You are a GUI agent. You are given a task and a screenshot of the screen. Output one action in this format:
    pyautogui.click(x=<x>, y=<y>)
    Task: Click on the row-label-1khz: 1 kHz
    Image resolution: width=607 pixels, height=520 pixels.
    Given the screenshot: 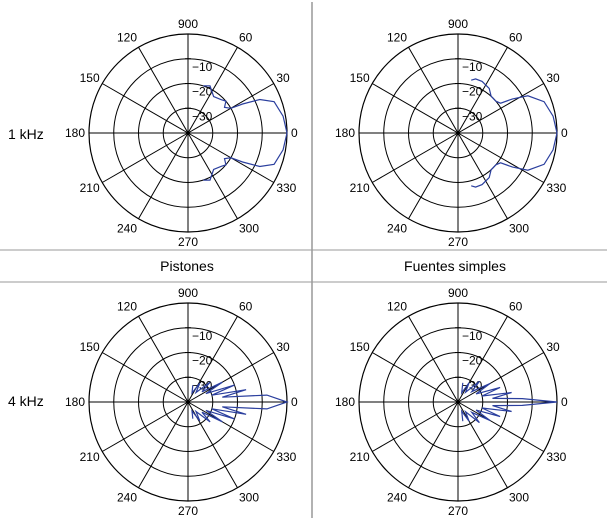 What is the action you would take?
    pyautogui.click(x=26, y=134)
    